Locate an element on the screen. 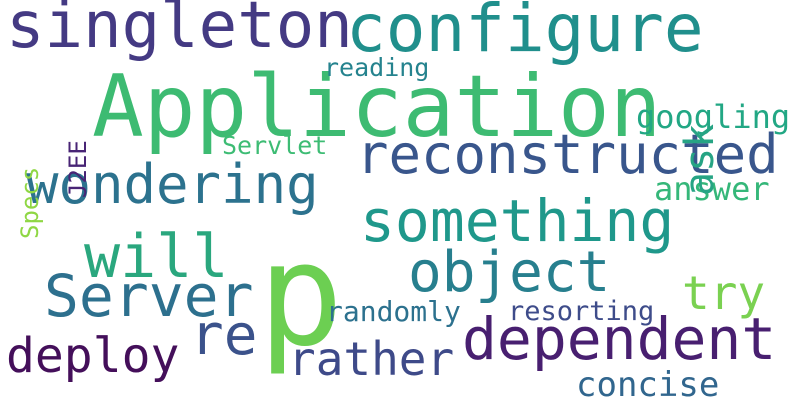 This screenshot has height=400, width=800. word-ask: ask is located at coordinates (700, 160).